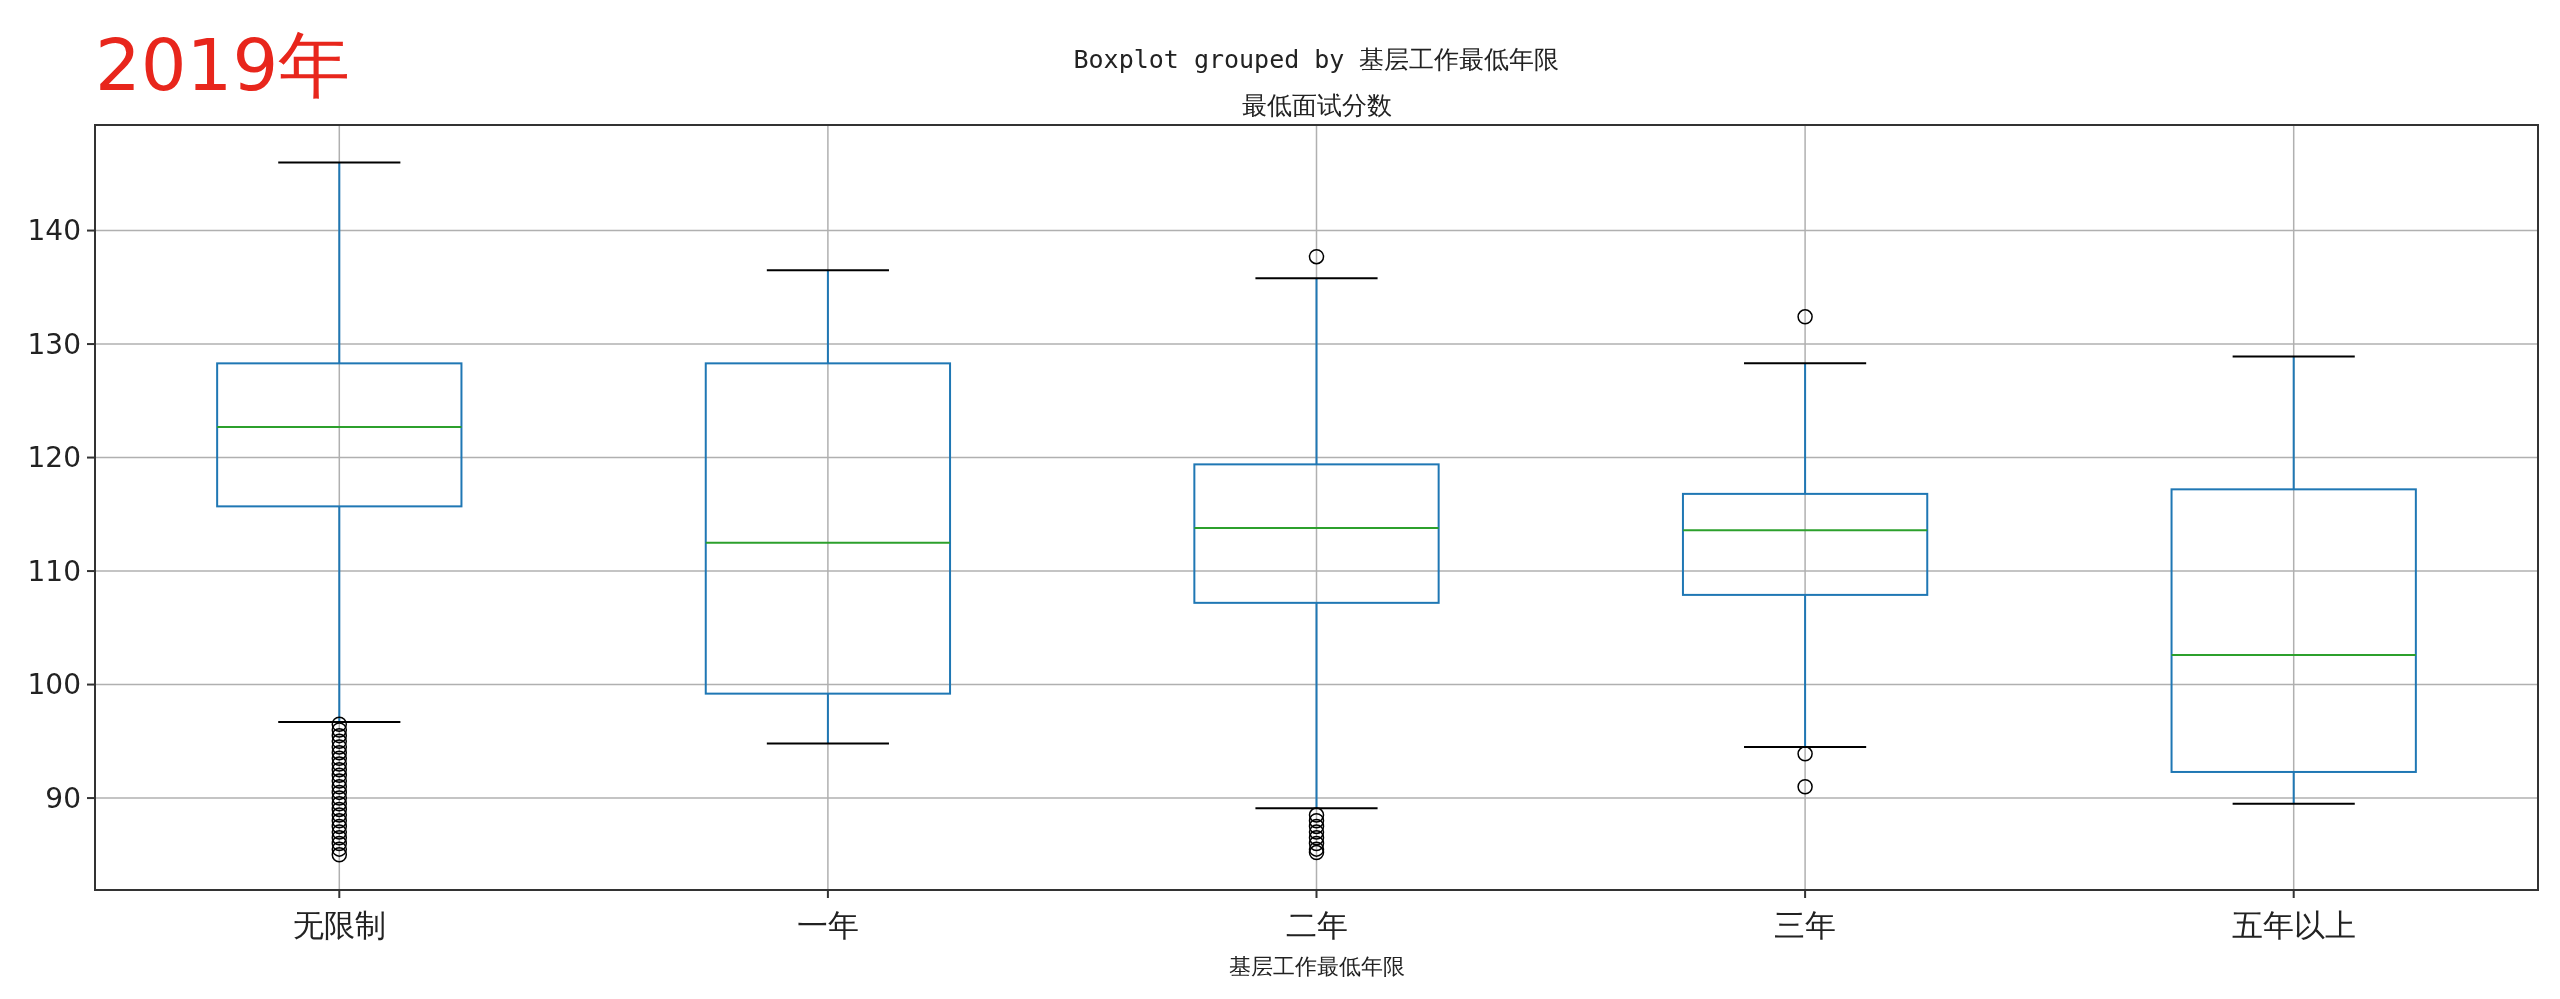 The width and height of the screenshot is (2560, 999). Describe the element at coordinates (63, 798) in the screenshot. I see `y-tick-label: 90` at that location.